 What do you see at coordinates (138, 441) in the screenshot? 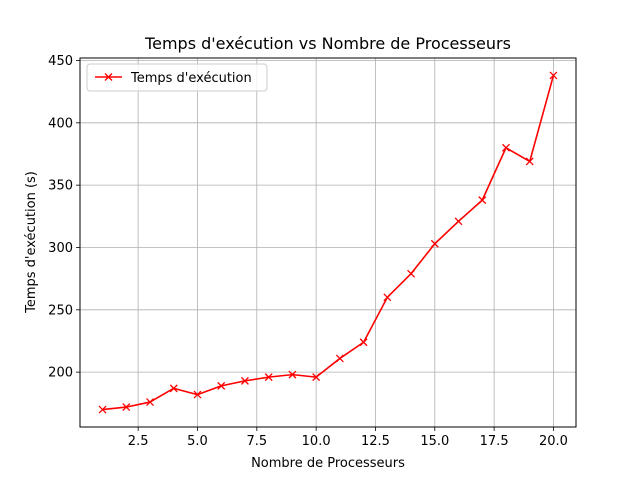
I see `x-tick-label: 2.5` at bounding box center [138, 441].